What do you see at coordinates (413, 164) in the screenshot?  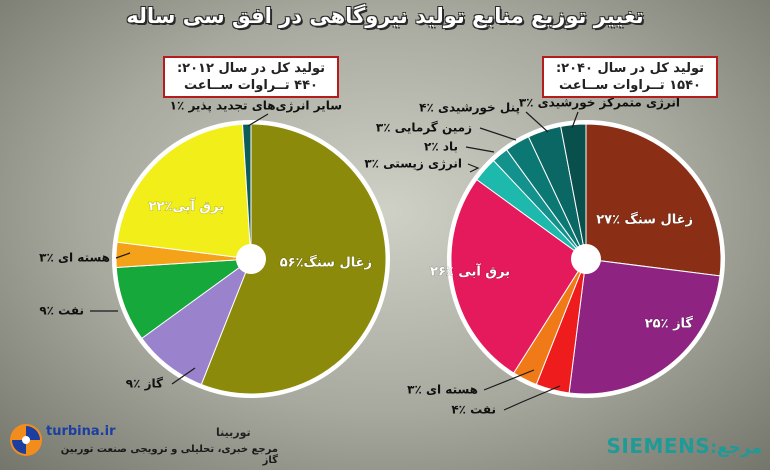 I see `slice-label-2040-5: انرژی زیستی ٪۳` at bounding box center [413, 164].